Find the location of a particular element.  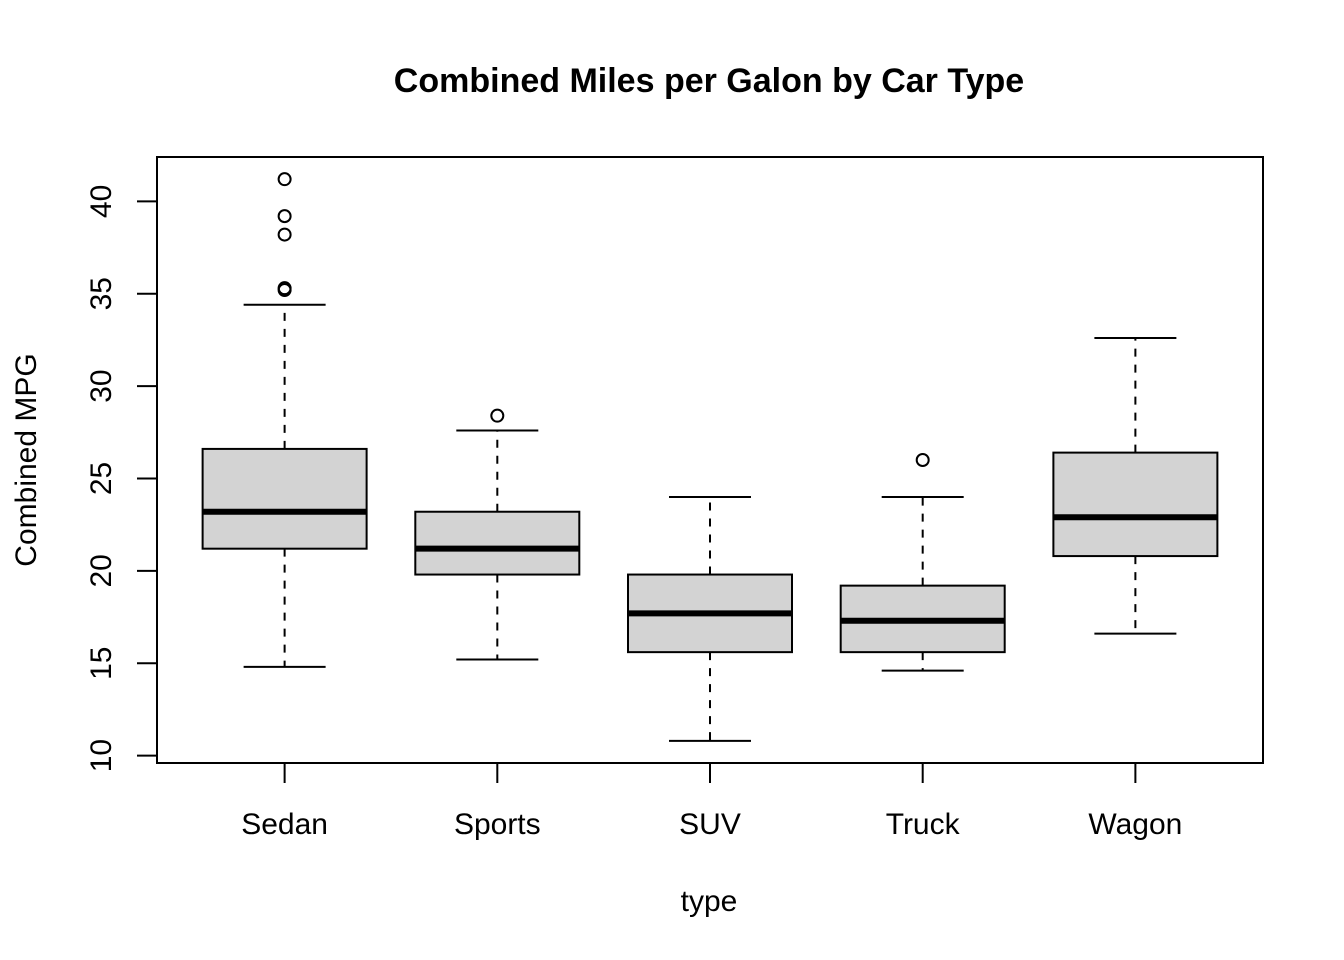

x-tick-label-wagon: Wagon is located at coordinates (1135, 824).